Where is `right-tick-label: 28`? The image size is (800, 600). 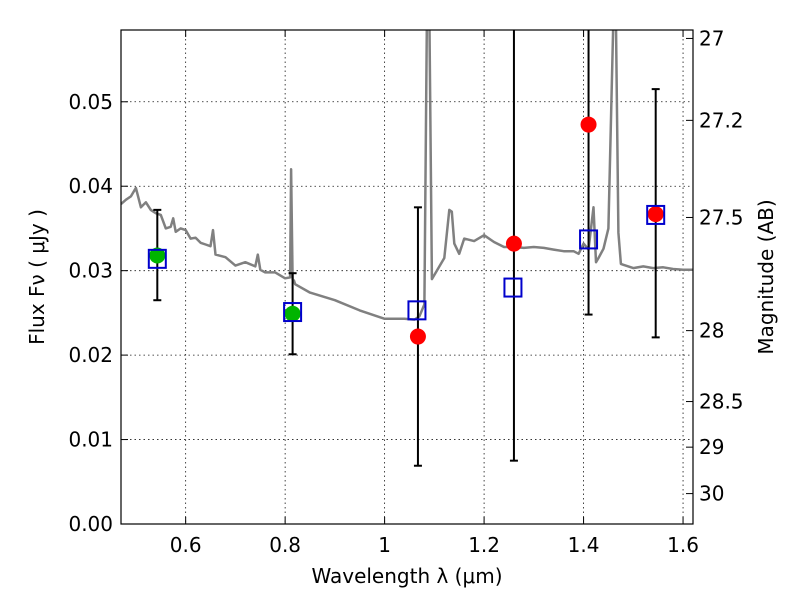
right-tick-label: 28 is located at coordinates (711, 331).